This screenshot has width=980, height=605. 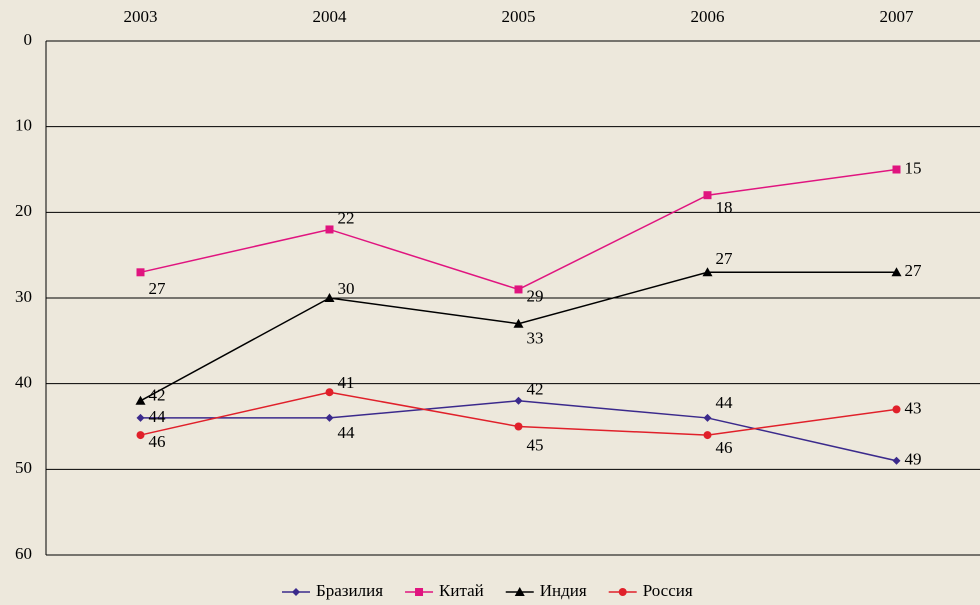 I want to click on y-tick-label: 30, so click(x=23, y=296).